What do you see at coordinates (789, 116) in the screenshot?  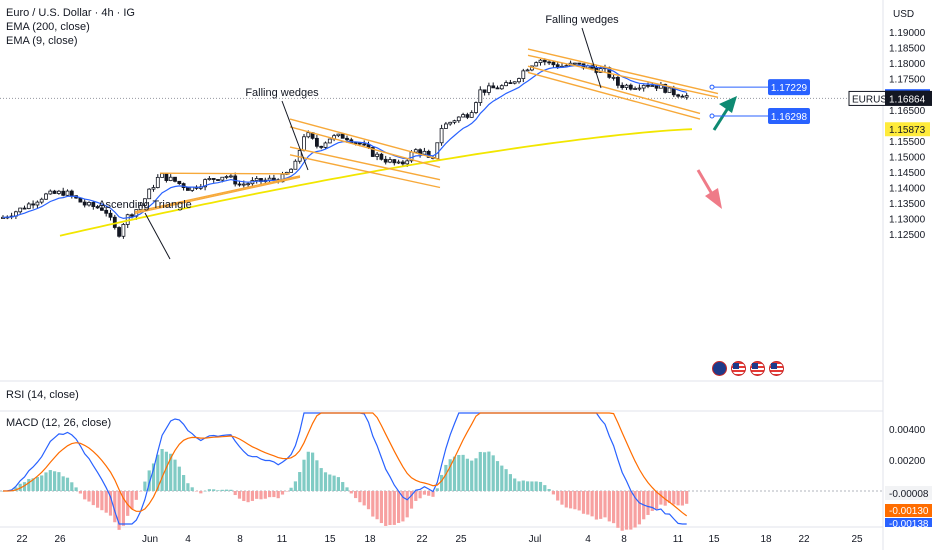 I see `target-down-tag` at bounding box center [789, 116].